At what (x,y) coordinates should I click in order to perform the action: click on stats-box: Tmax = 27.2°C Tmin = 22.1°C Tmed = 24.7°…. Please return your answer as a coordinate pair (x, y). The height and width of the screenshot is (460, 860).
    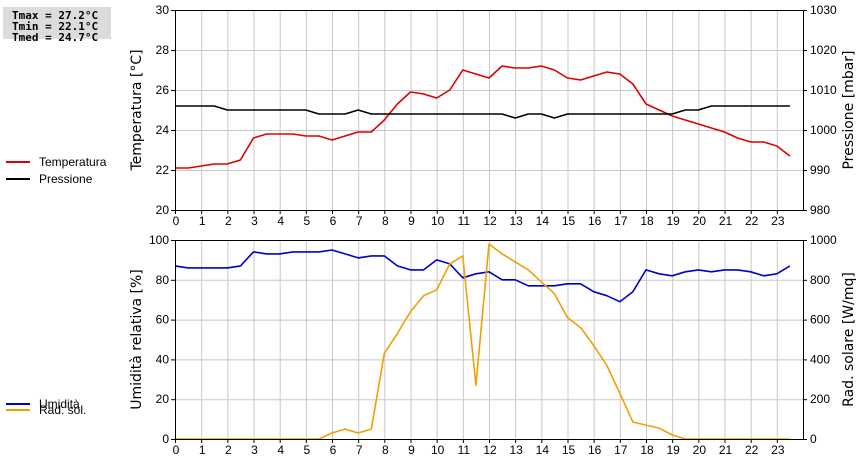
    Looking at the image, I should click on (57, 25).